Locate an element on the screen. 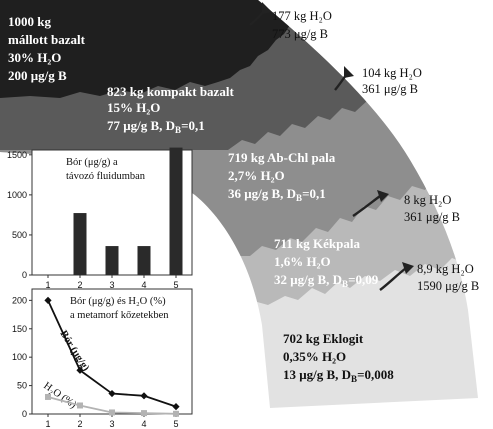  line-y-tick-label: 0 is located at coordinates (24, 414).